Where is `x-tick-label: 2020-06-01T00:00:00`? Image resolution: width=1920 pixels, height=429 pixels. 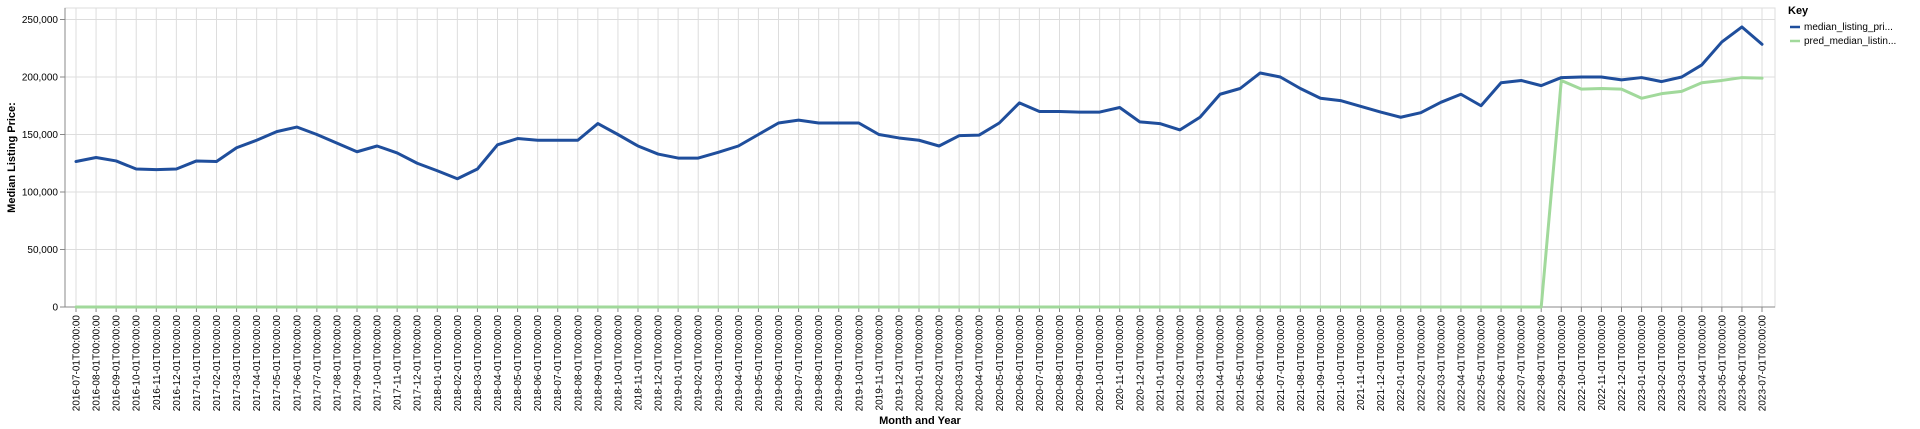
x-tick-label: 2020-06-01T00:00:00 is located at coordinates (1020, 363).